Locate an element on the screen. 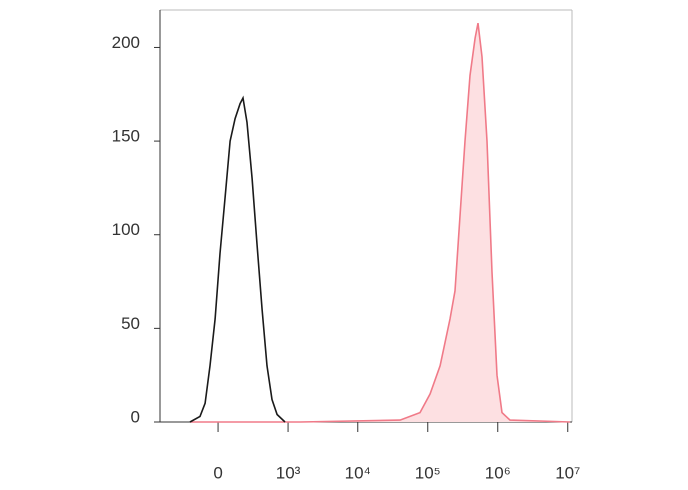 The image size is (688, 490). y-tick-label: 200 is located at coordinates (126, 42).